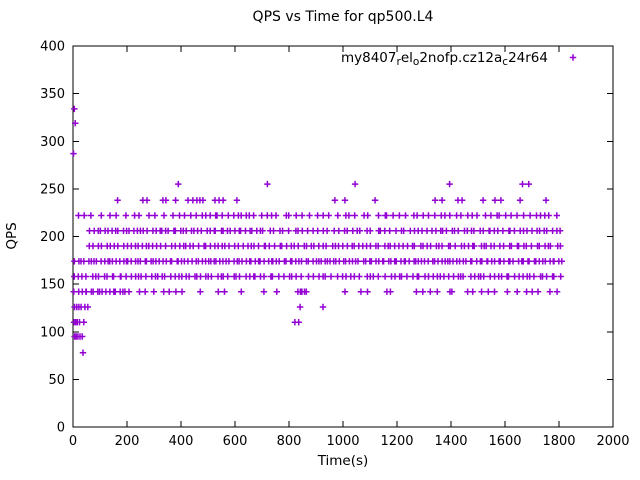 Image resolution: width=640 pixels, height=480 pixels. Describe the element at coordinates (52, 142) in the screenshot. I see `y-tick-label: 300` at that location.